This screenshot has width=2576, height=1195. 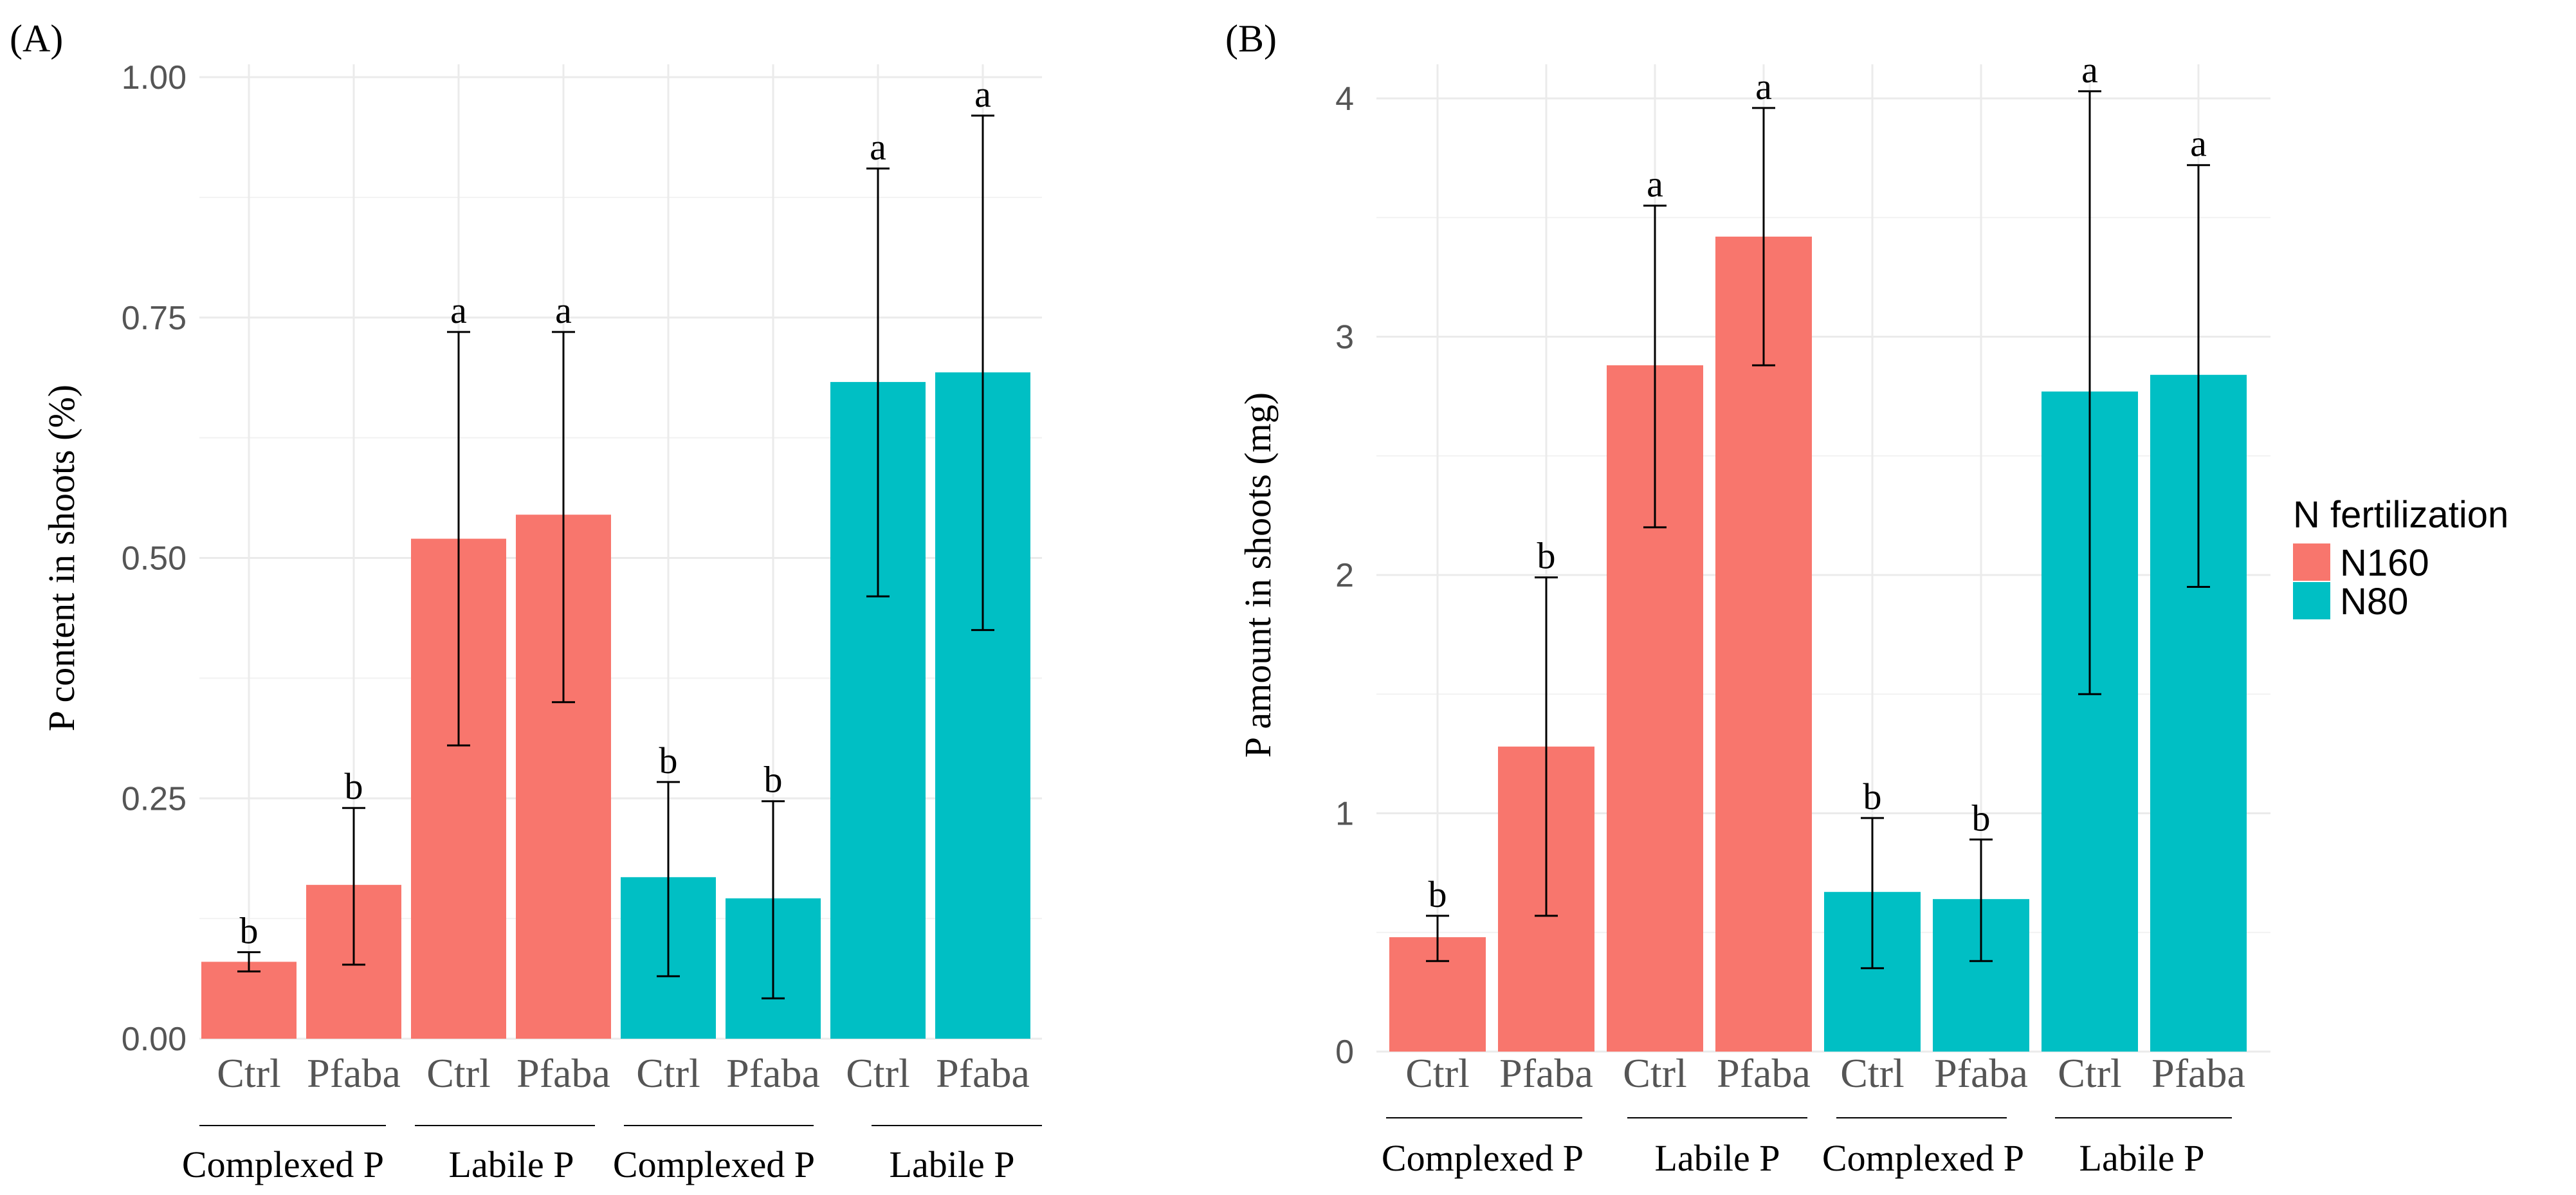 What do you see at coordinates (1344, 1052) in the screenshot?
I see `panel-b-y-tick-label: 0` at bounding box center [1344, 1052].